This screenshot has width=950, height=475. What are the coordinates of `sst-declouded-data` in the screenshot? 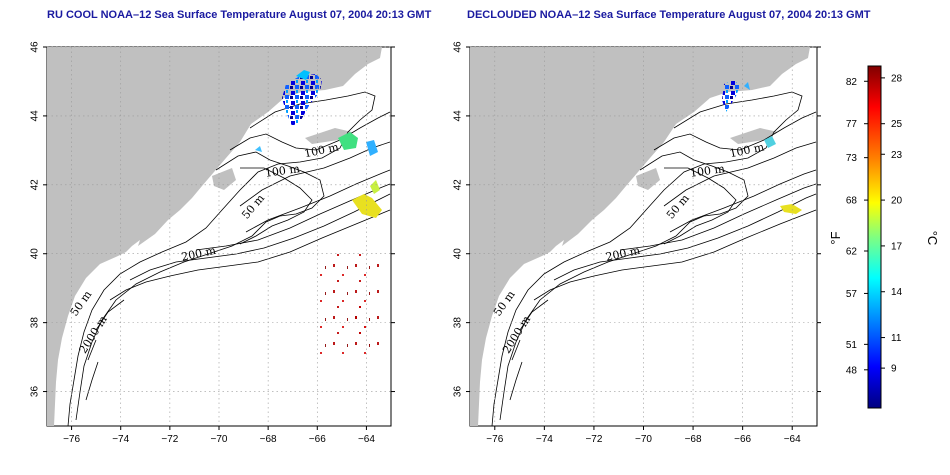 It's located at (762, 147).